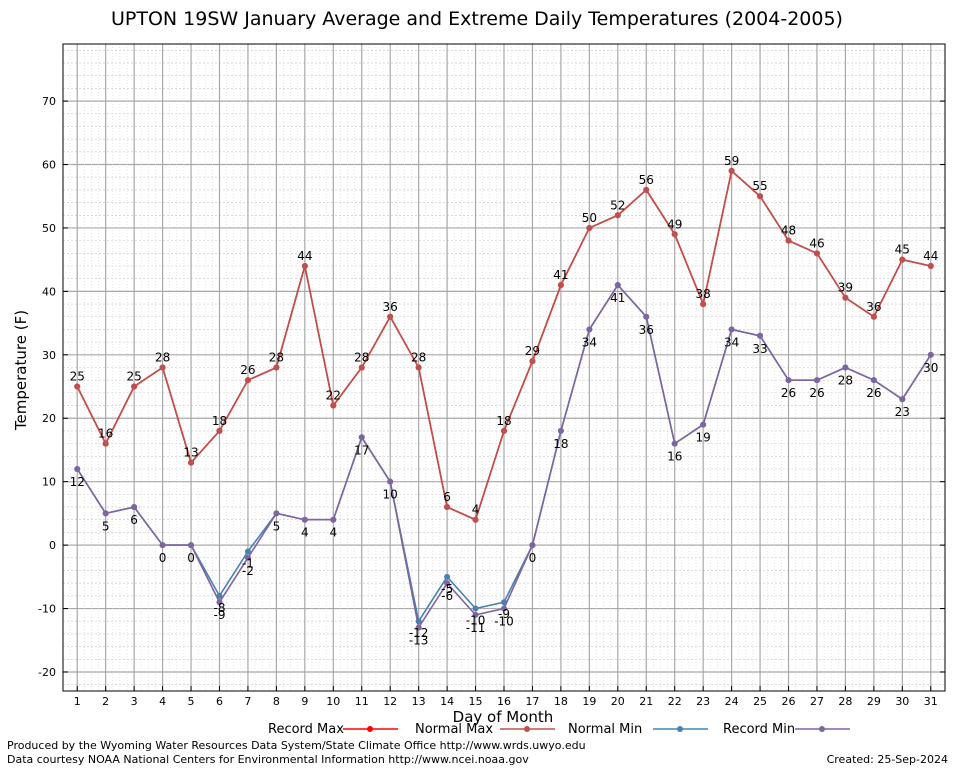 This screenshot has height=768, width=954. I want to click on normal-min-data-label: -1, so click(248, 563).